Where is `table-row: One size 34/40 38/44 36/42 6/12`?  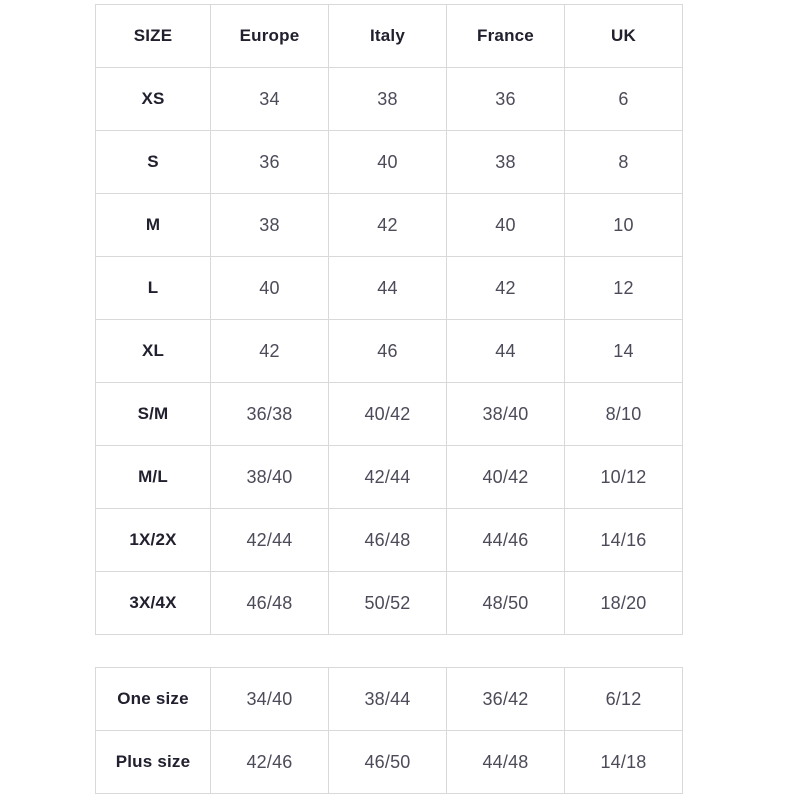 table-row: One size 34/40 38/44 36/42 6/12 is located at coordinates (389, 699).